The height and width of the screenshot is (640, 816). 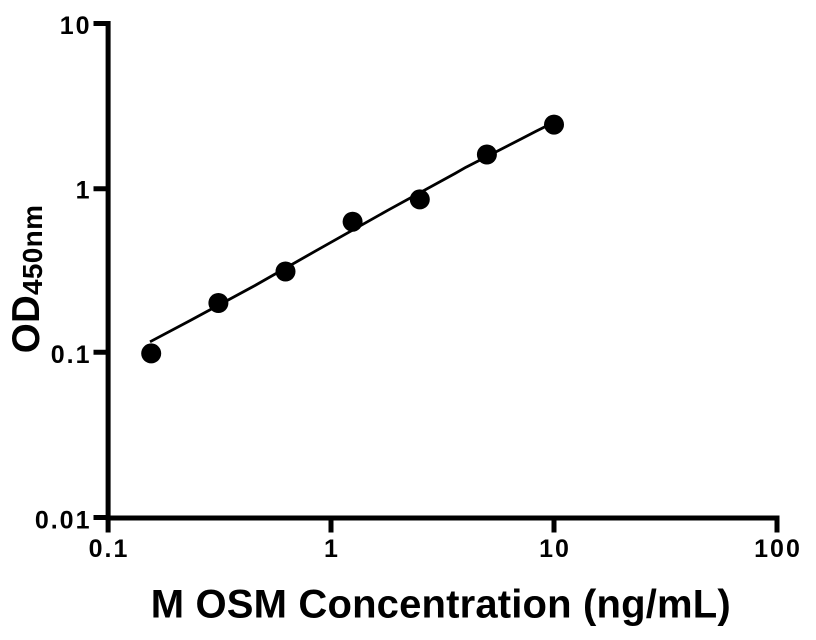 What do you see at coordinates (441, 605) in the screenshot?
I see `svg-text: M OSM Concentration (ng/mL)` at bounding box center [441, 605].